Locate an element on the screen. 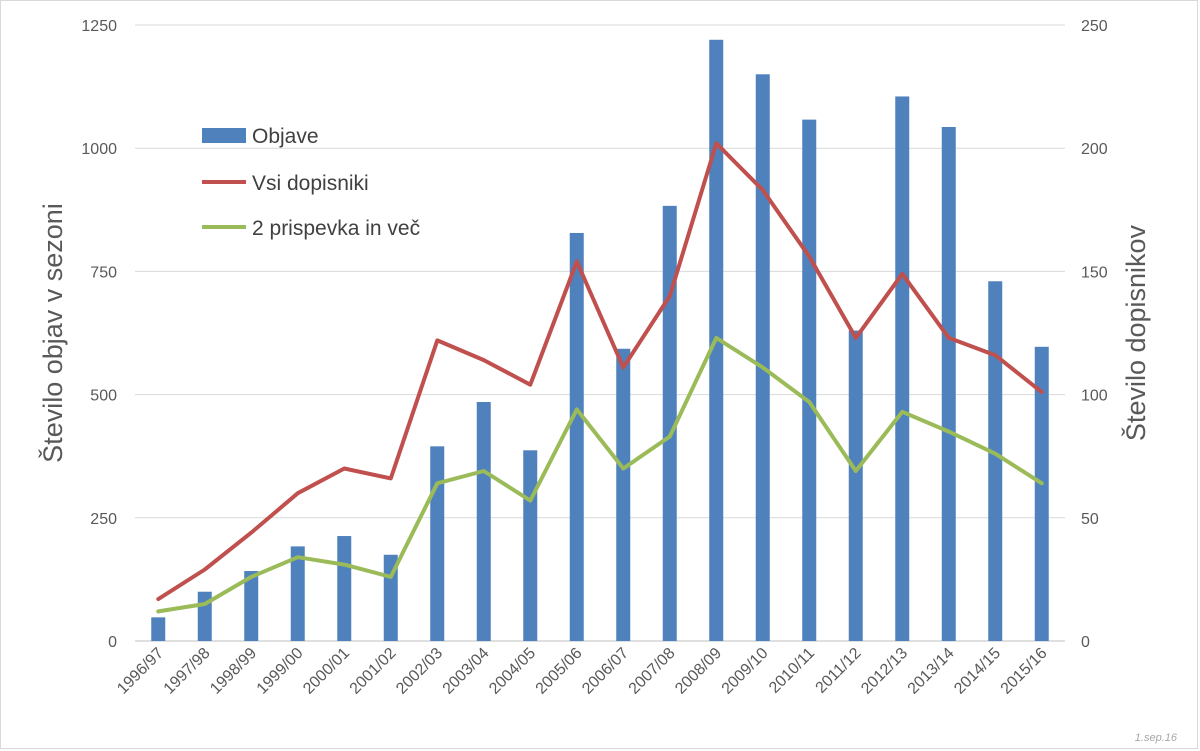  x-tick-label: 2004/05 is located at coordinates (512, 671).